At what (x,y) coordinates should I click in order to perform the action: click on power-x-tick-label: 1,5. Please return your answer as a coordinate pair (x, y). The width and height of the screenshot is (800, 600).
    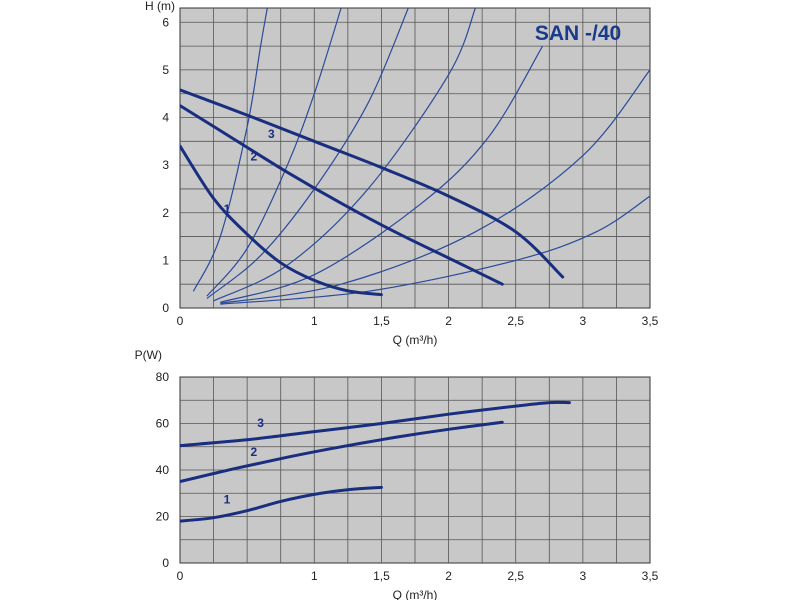
    Looking at the image, I should click on (381, 576).